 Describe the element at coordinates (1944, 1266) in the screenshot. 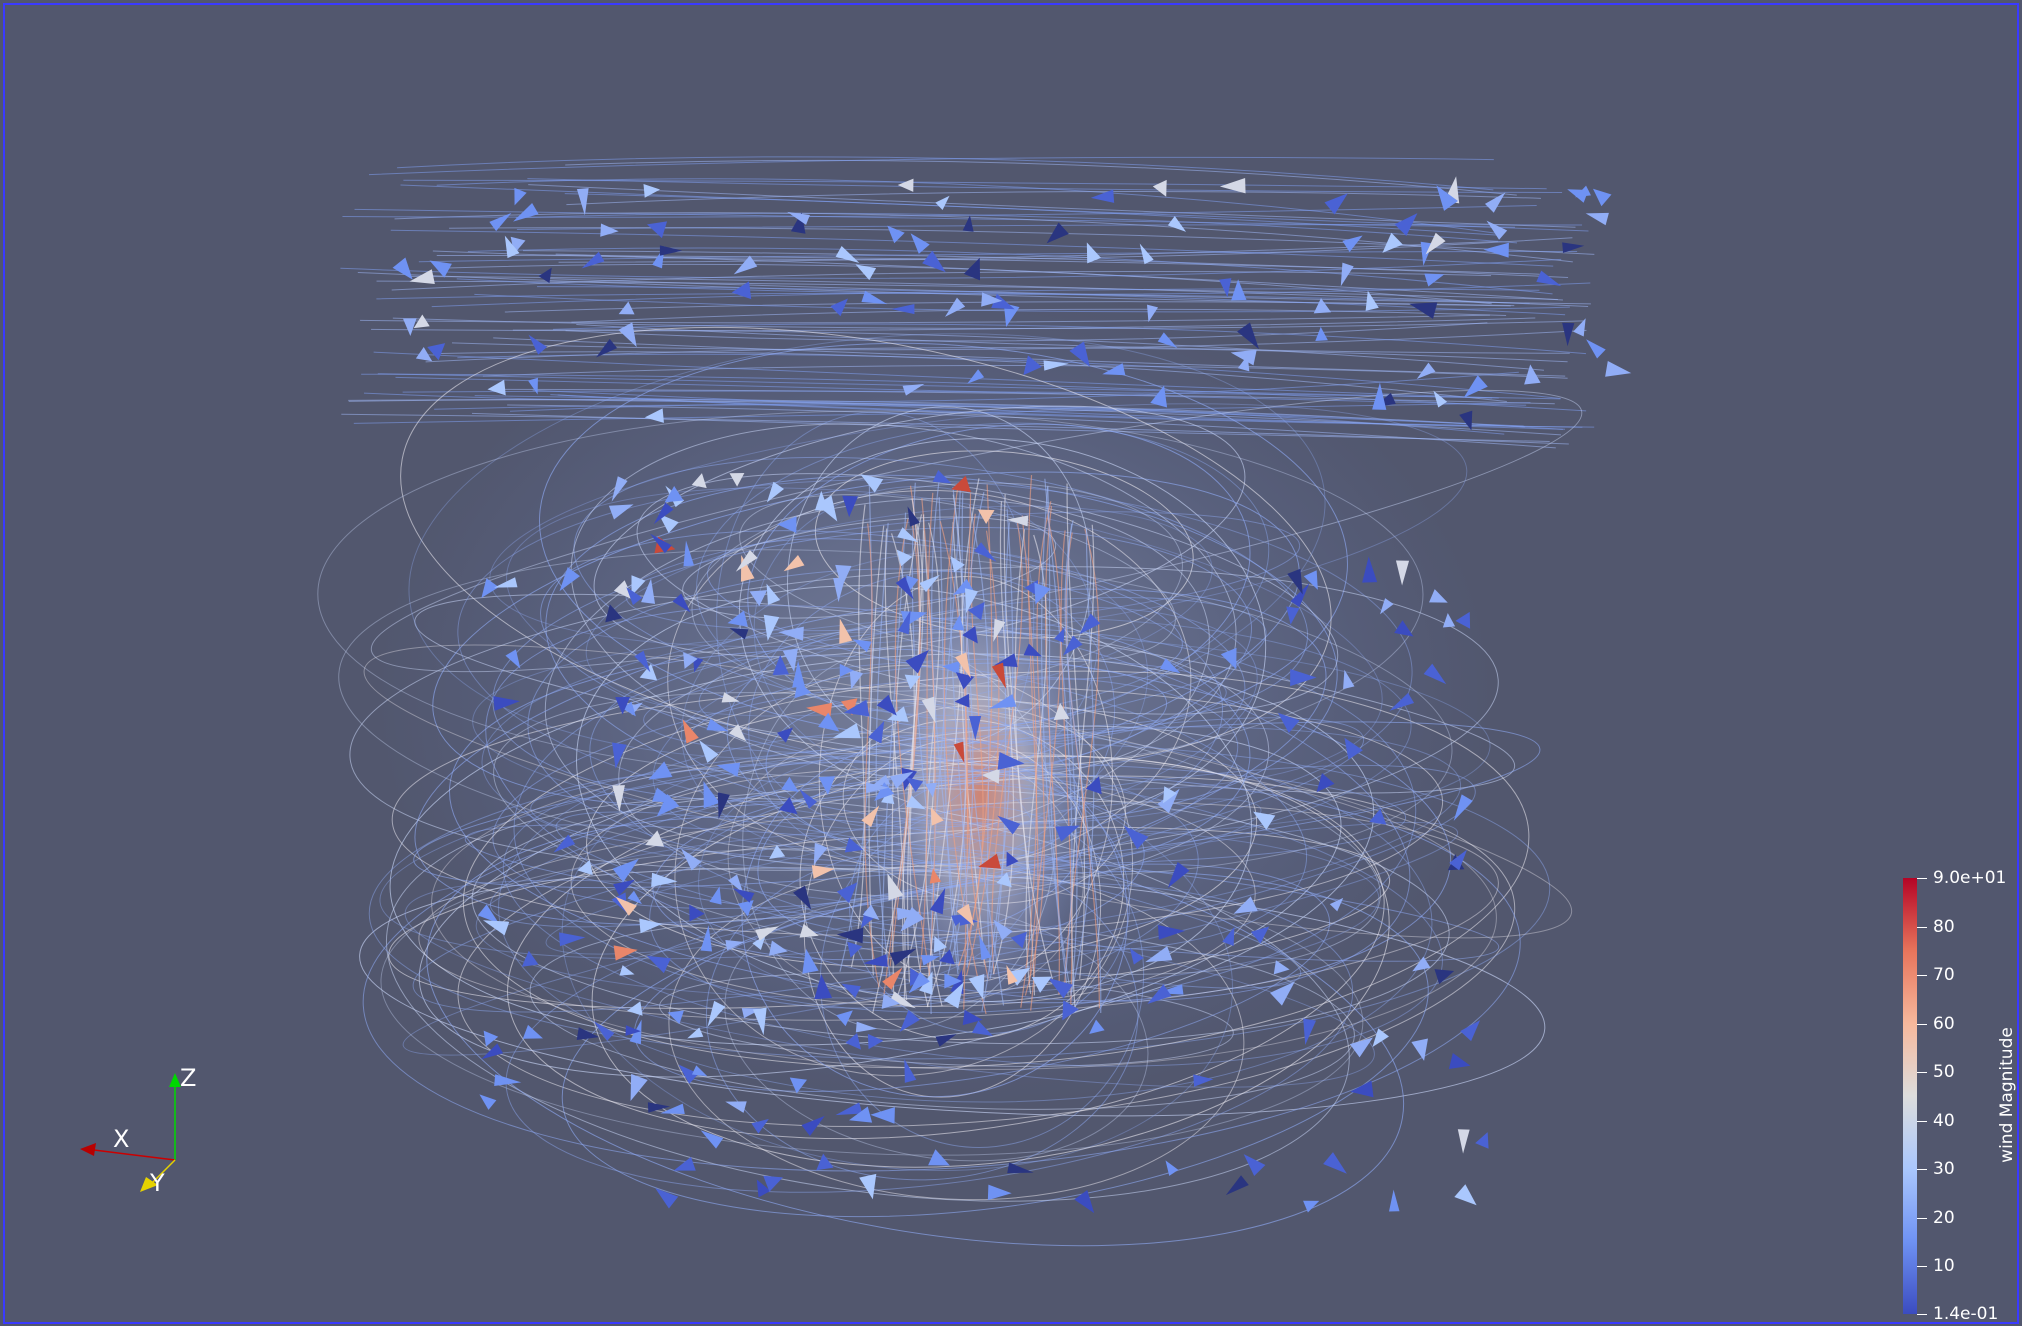

I see `colorbar-tick-label: 10` at that location.